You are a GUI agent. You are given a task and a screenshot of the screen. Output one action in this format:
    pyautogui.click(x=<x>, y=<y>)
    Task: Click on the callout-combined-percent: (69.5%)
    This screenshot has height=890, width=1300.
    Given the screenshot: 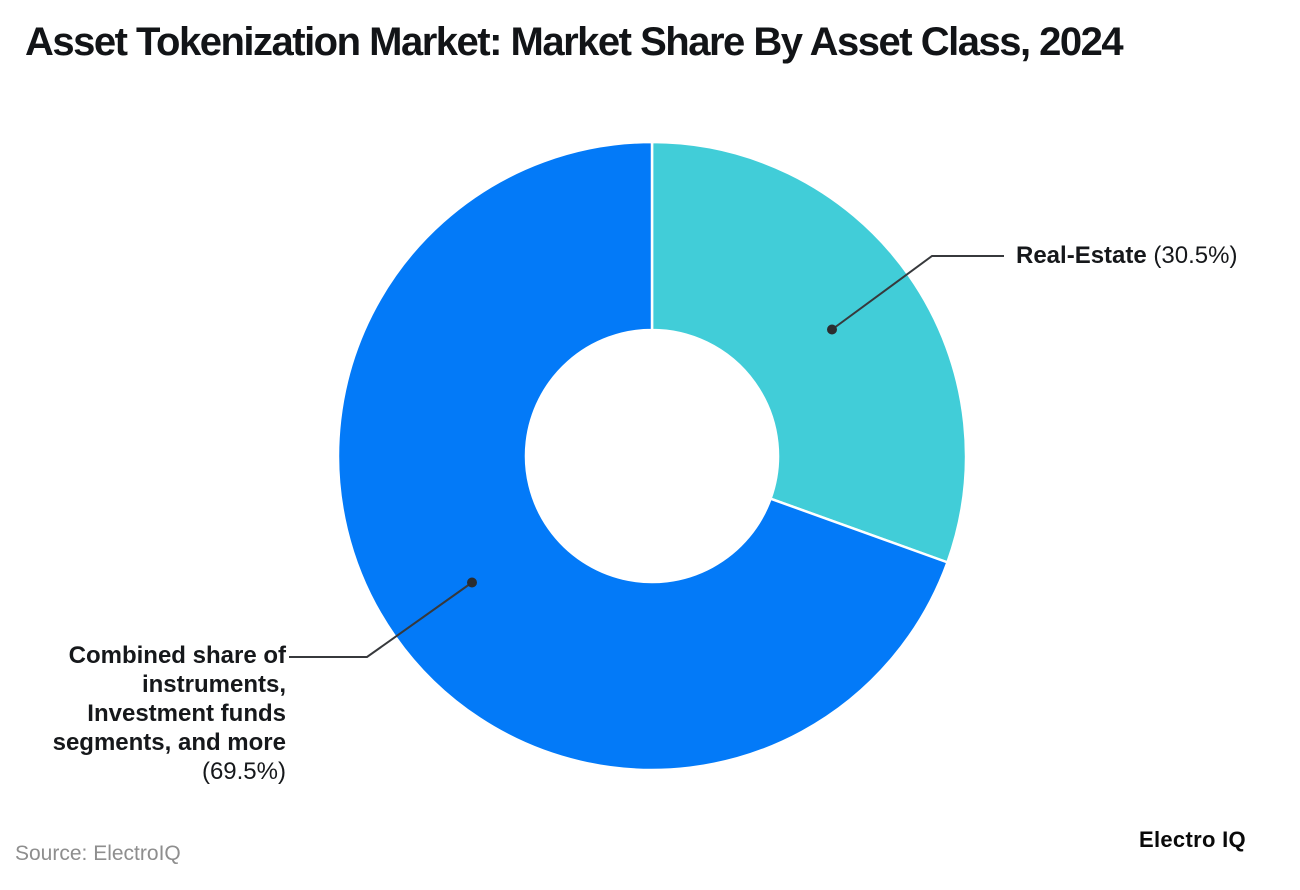 What is the action you would take?
    pyautogui.click(x=243, y=771)
    